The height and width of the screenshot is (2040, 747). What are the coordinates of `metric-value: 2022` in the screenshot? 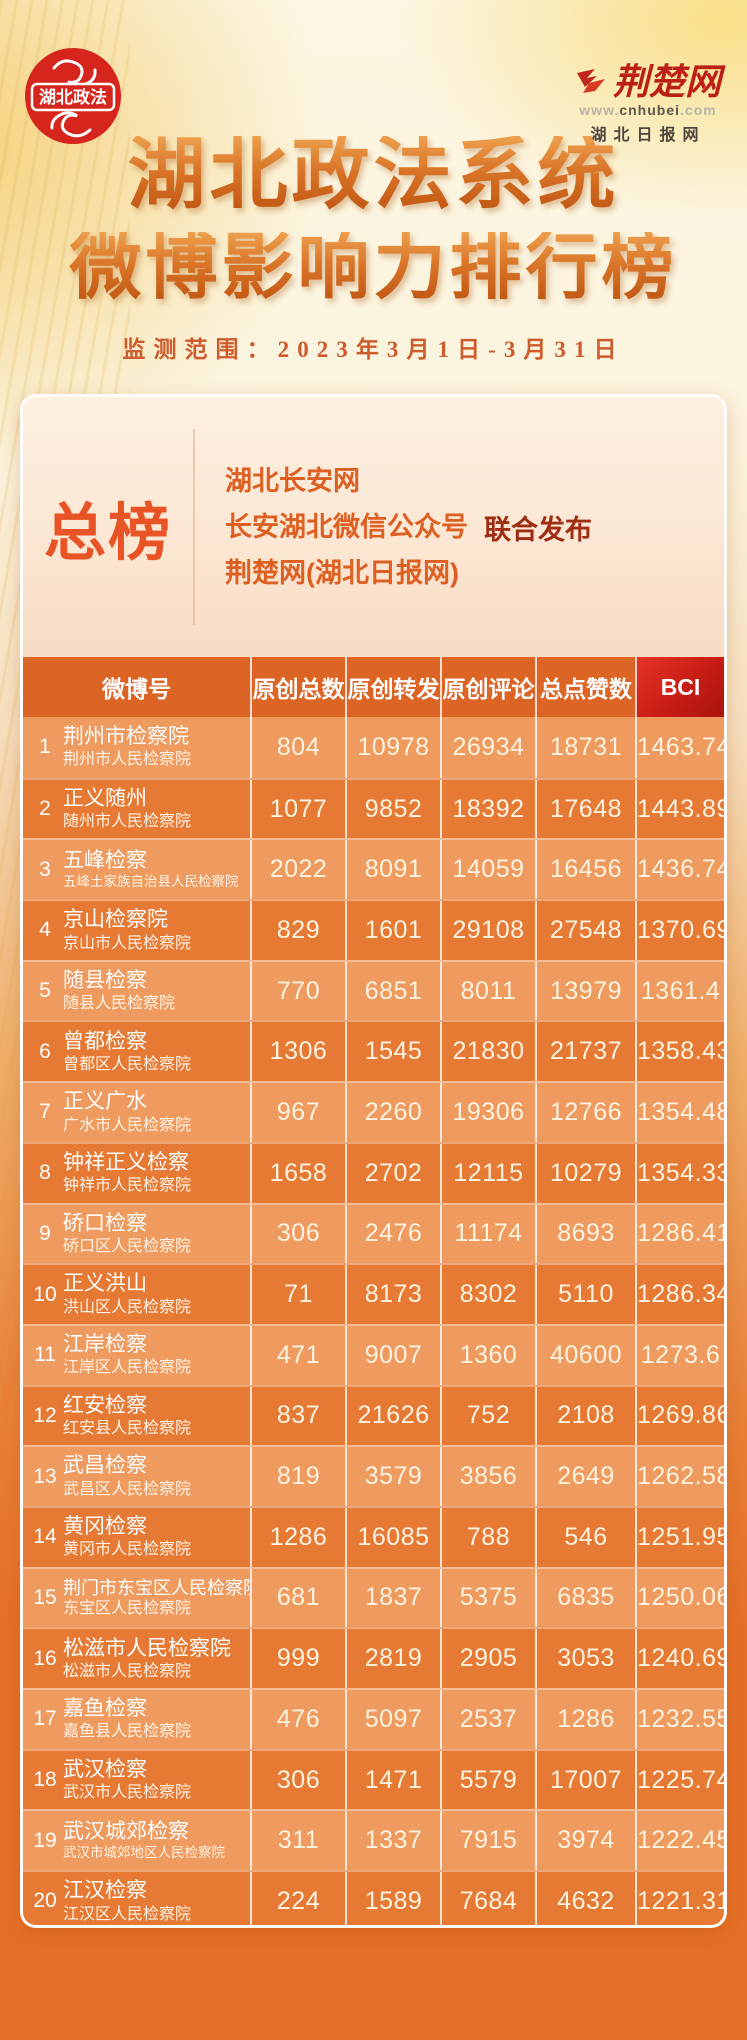 It's located at (297, 870).